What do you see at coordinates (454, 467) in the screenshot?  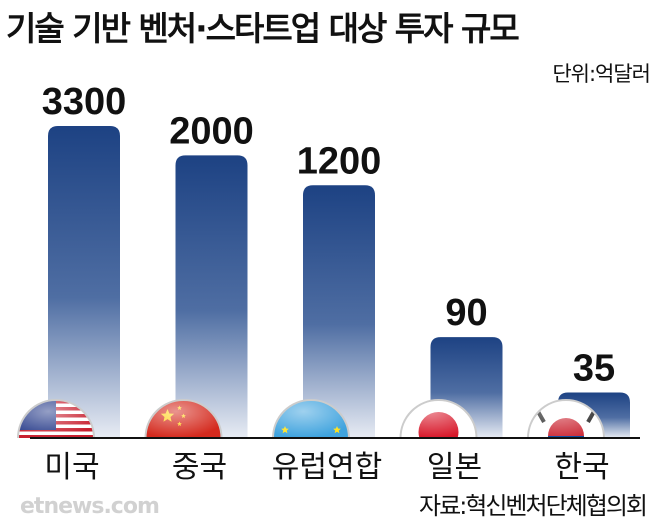 I see `category-label: 일본` at bounding box center [454, 467].